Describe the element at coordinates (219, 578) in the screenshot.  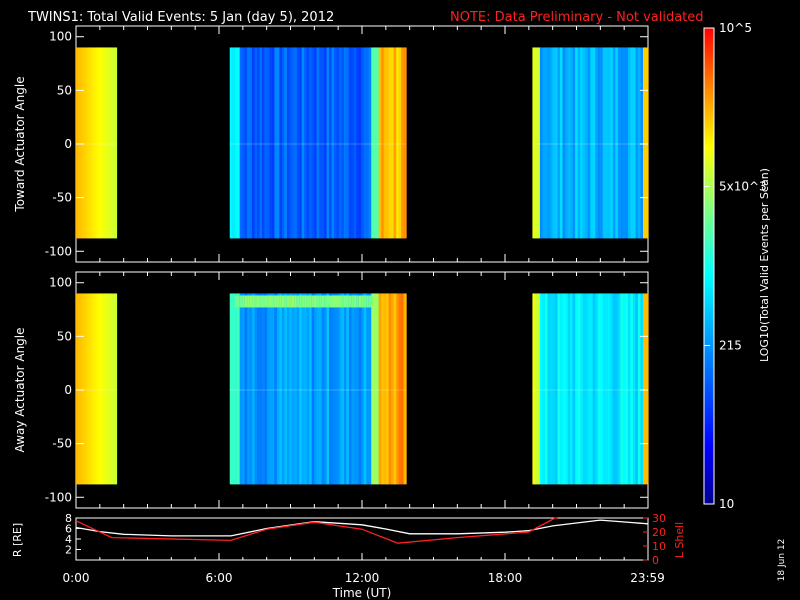
I see `xtick-label: 6:00` at that location.